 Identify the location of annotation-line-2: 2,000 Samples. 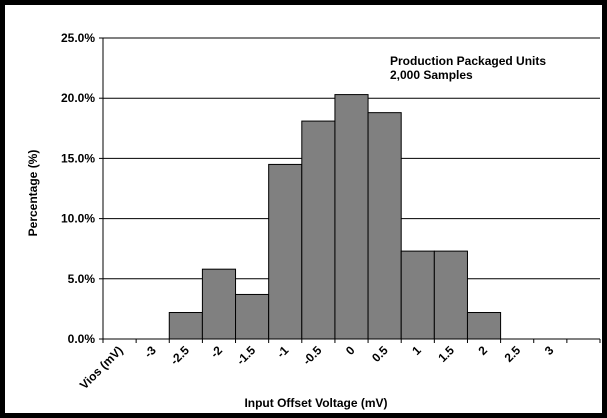
(431, 75).